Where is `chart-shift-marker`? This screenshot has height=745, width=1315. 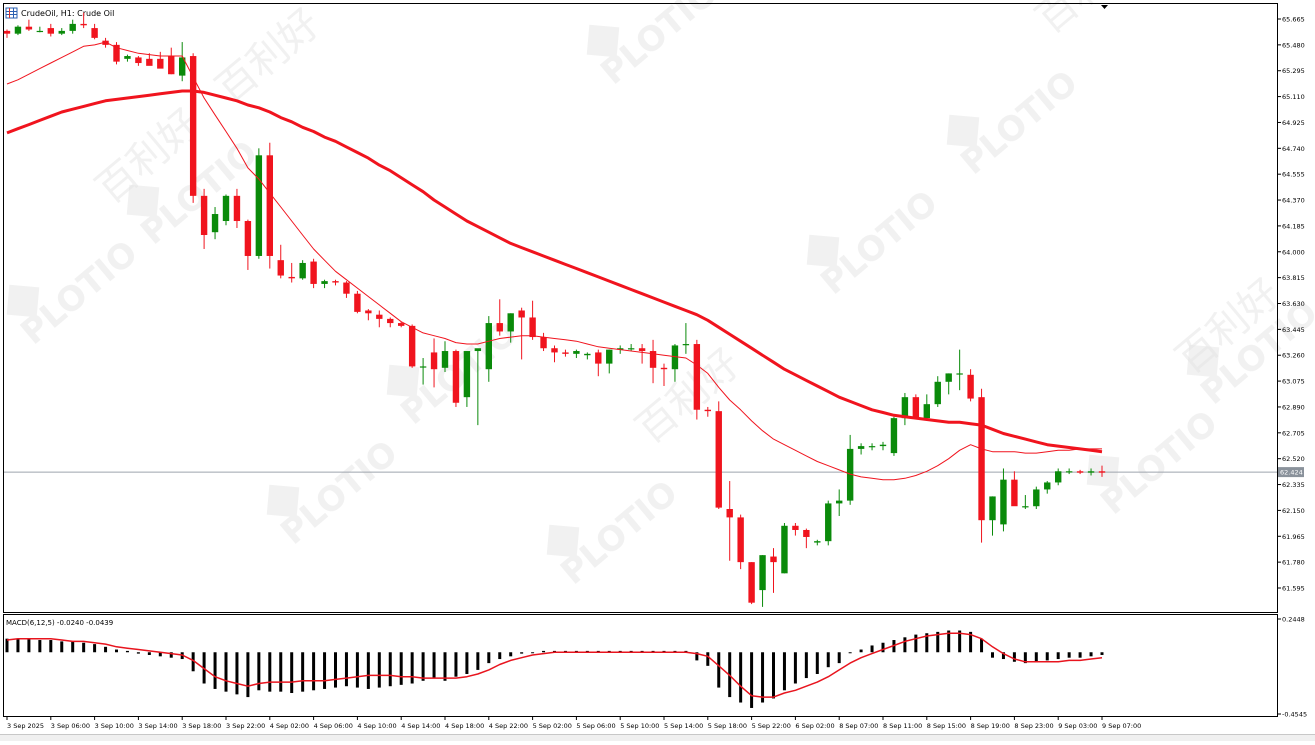
chart-shift-marker is located at coordinates (1104, 7).